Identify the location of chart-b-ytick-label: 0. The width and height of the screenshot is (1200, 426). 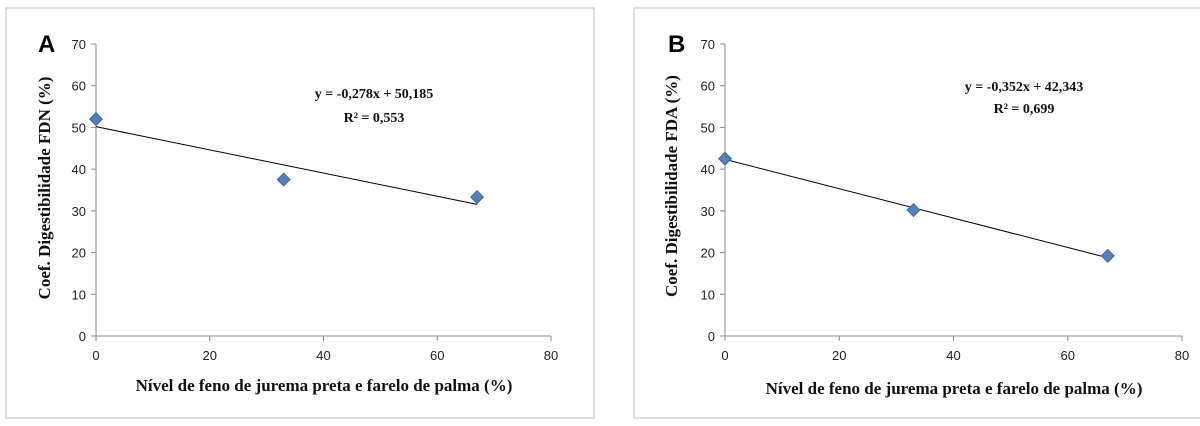
(711, 336).